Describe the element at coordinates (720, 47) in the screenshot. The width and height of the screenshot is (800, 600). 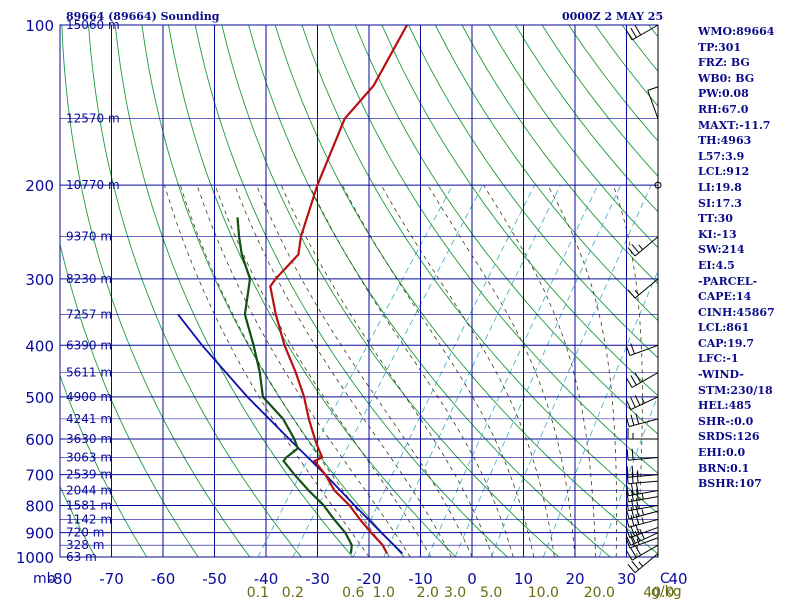
I see `index-tp: TP:301` at that location.